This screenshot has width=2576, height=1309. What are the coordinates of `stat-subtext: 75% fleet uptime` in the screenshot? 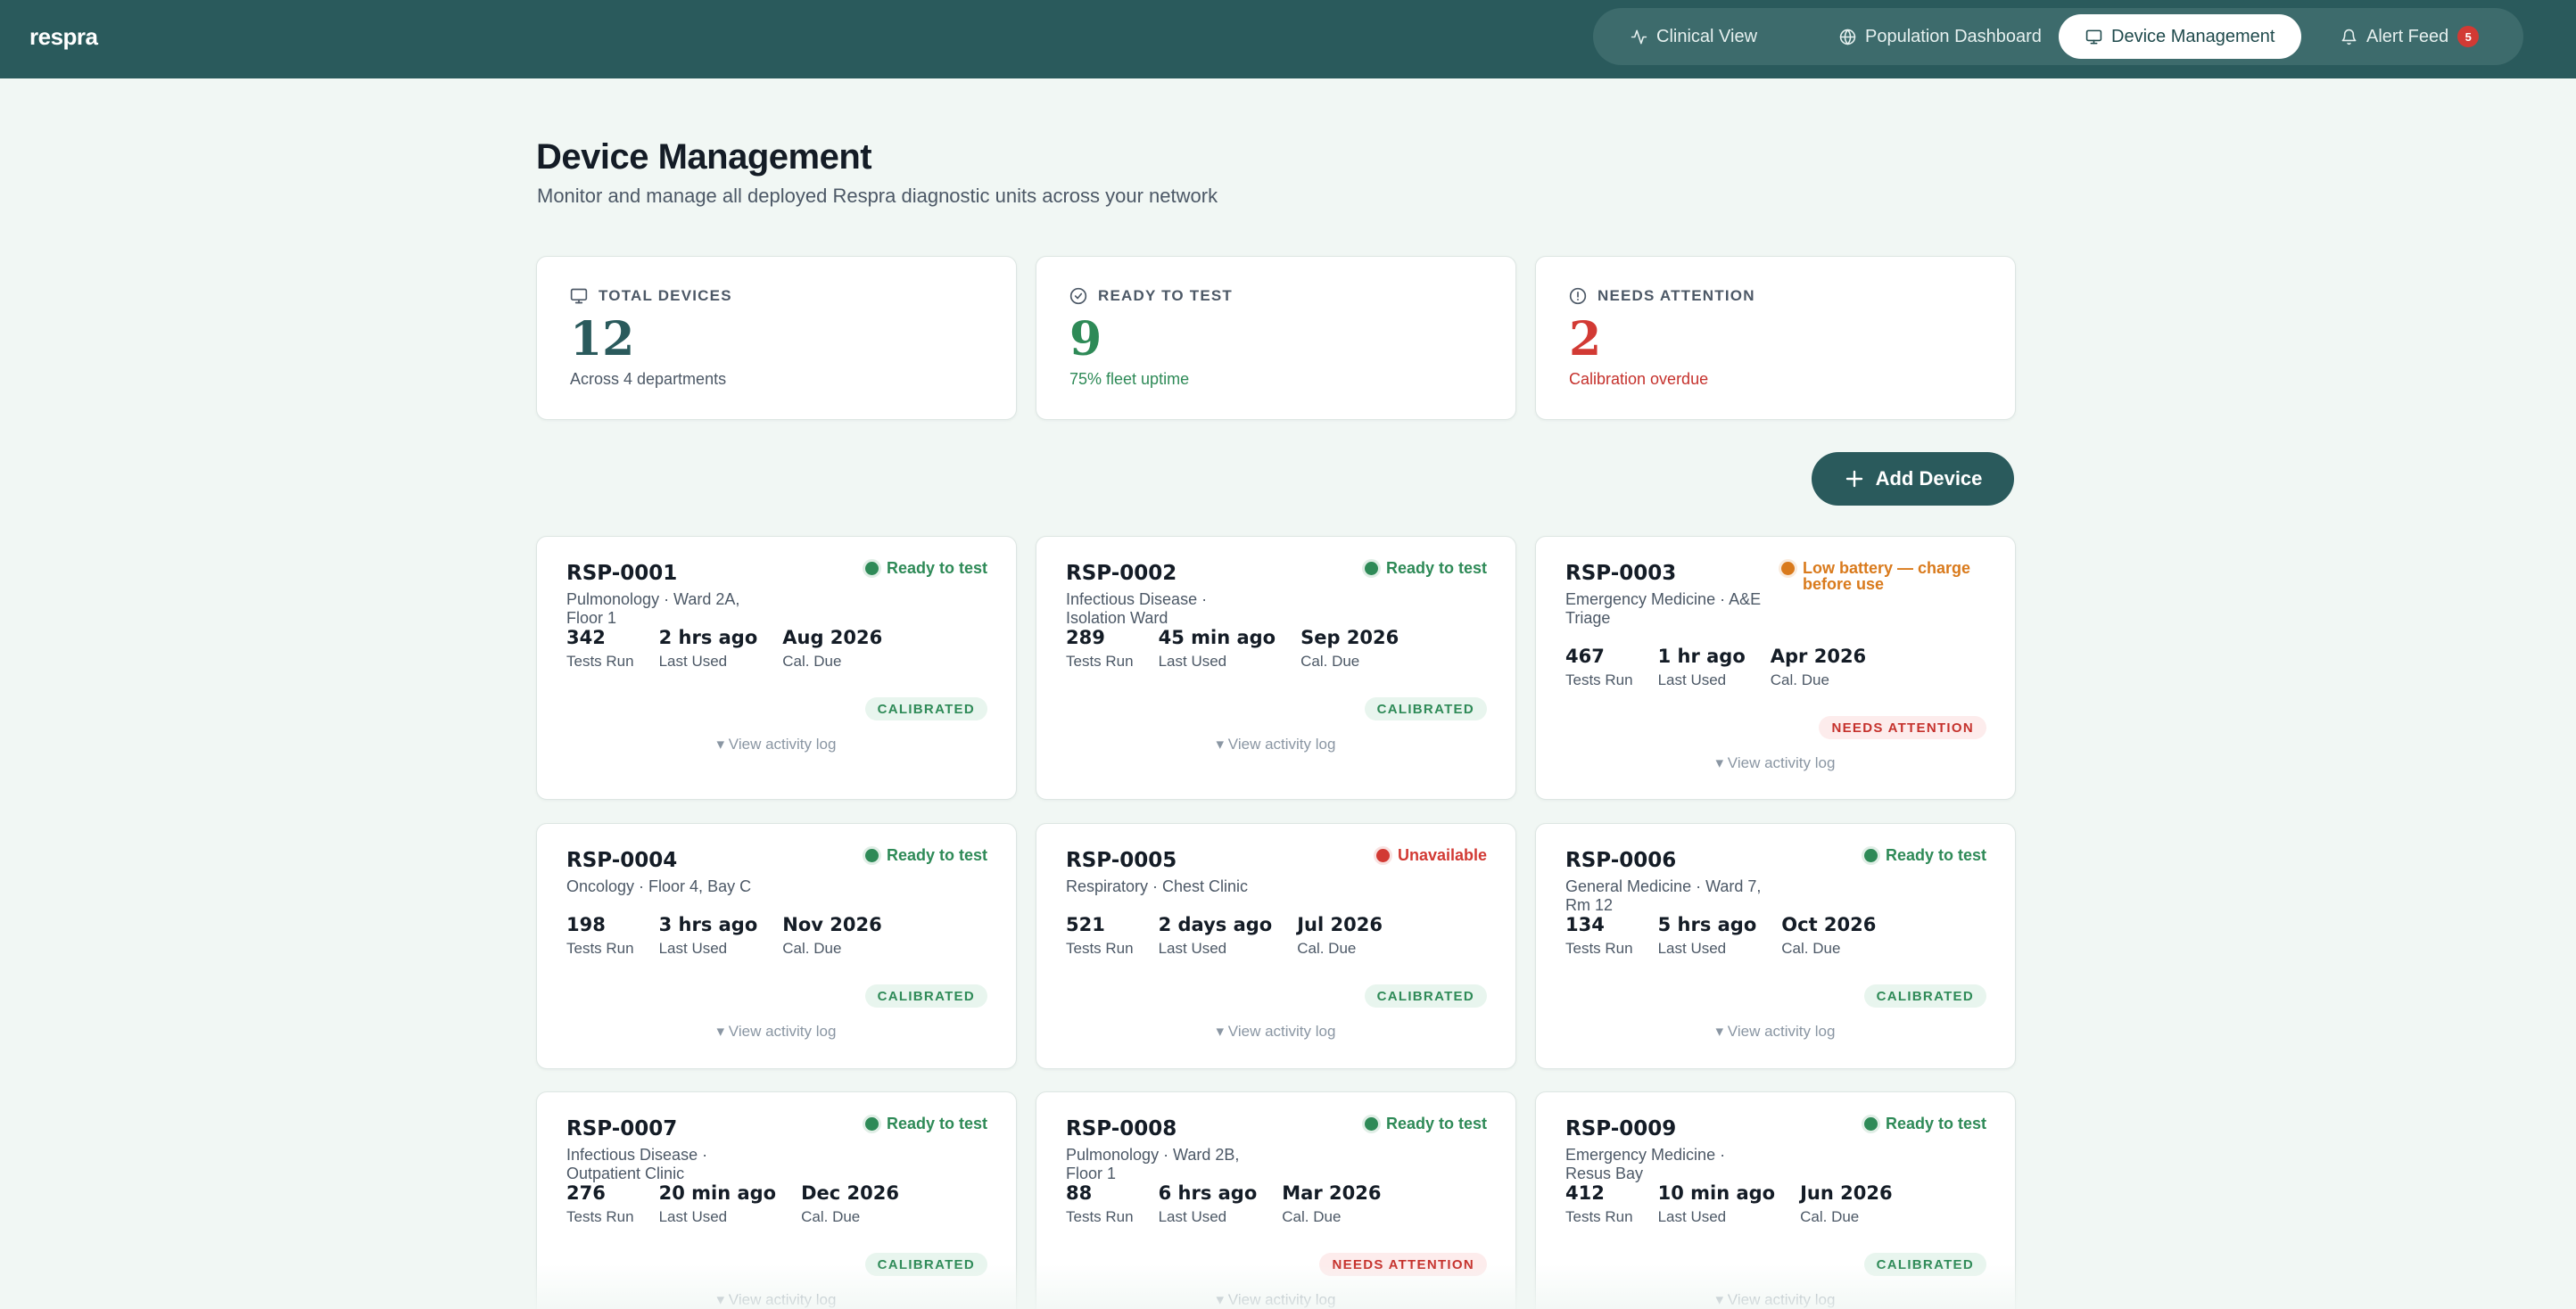 It's located at (1129, 379).